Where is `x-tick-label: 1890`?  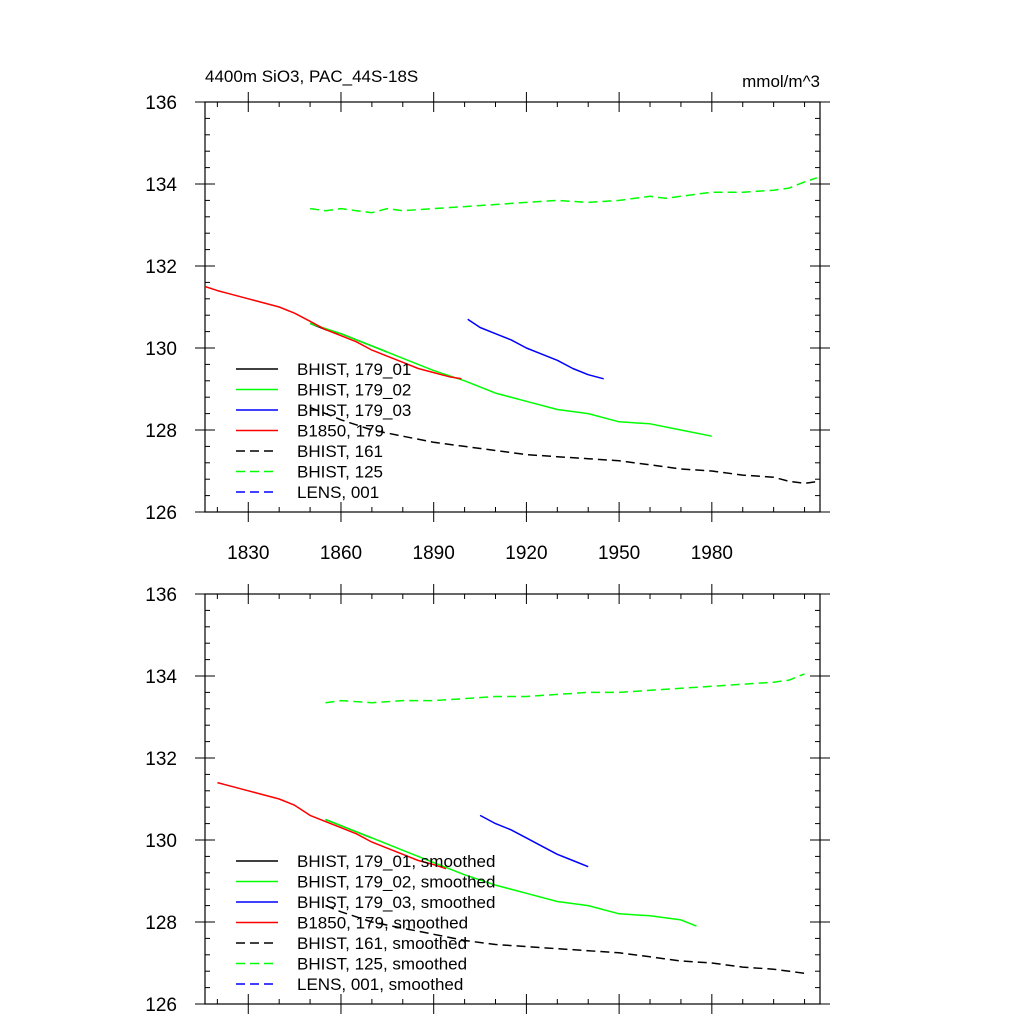 x-tick-label: 1890 is located at coordinates (434, 553).